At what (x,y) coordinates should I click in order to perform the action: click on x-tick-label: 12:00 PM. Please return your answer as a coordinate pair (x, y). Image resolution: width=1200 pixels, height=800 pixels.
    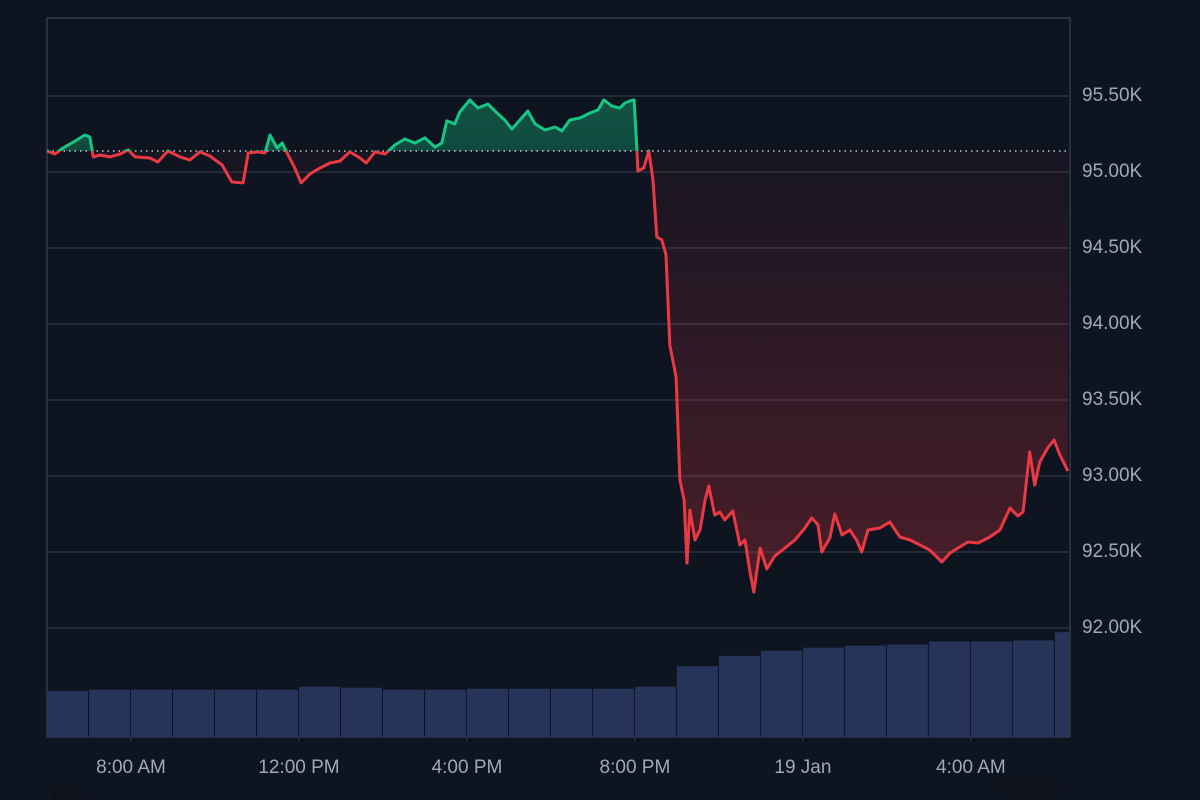
    Looking at the image, I should click on (298, 767).